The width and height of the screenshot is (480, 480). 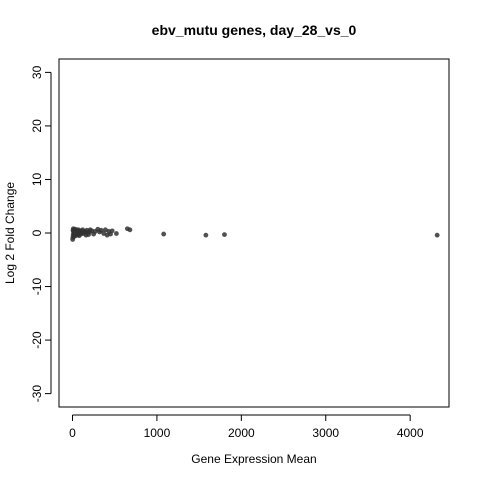 What do you see at coordinates (37, 179) in the screenshot?
I see `y-tick-label: 10` at bounding box center [37, 179].